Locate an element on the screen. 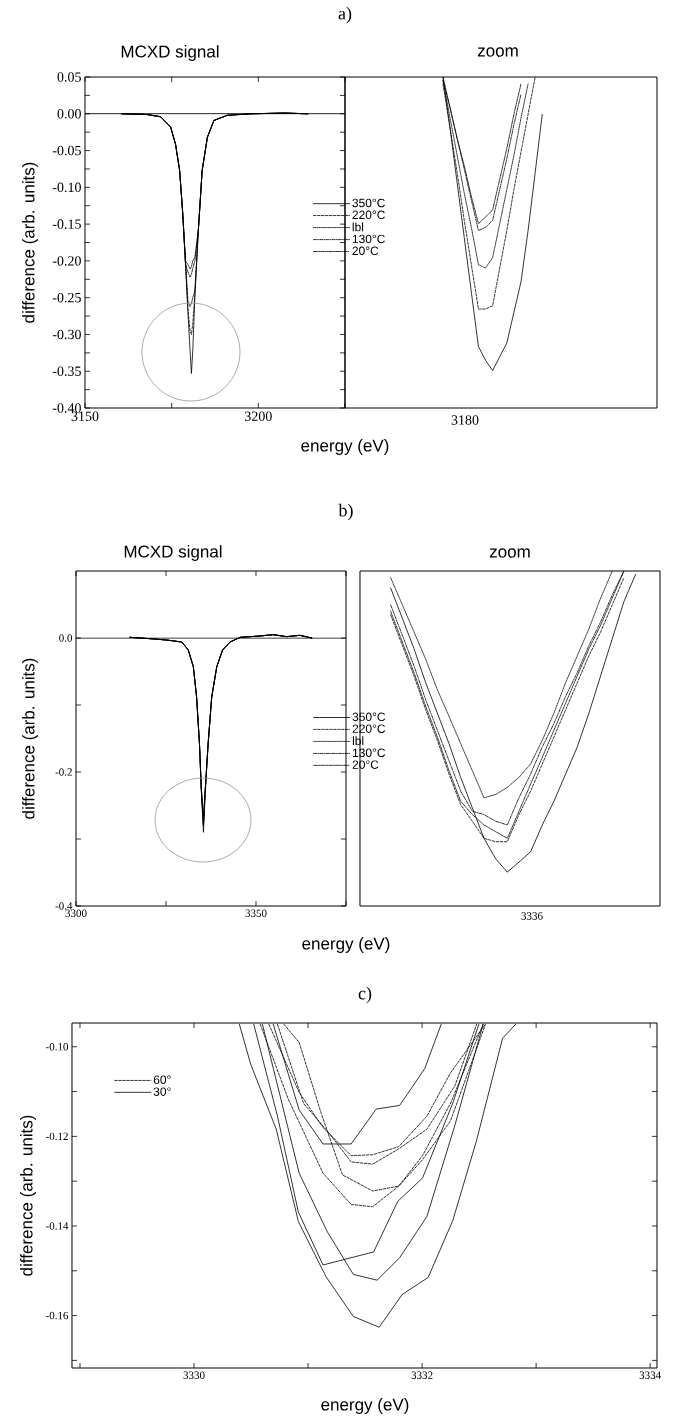 This screenshot has height=1416, width=677. y-tick-label: -0.2 is located at coordinates (63, 772).